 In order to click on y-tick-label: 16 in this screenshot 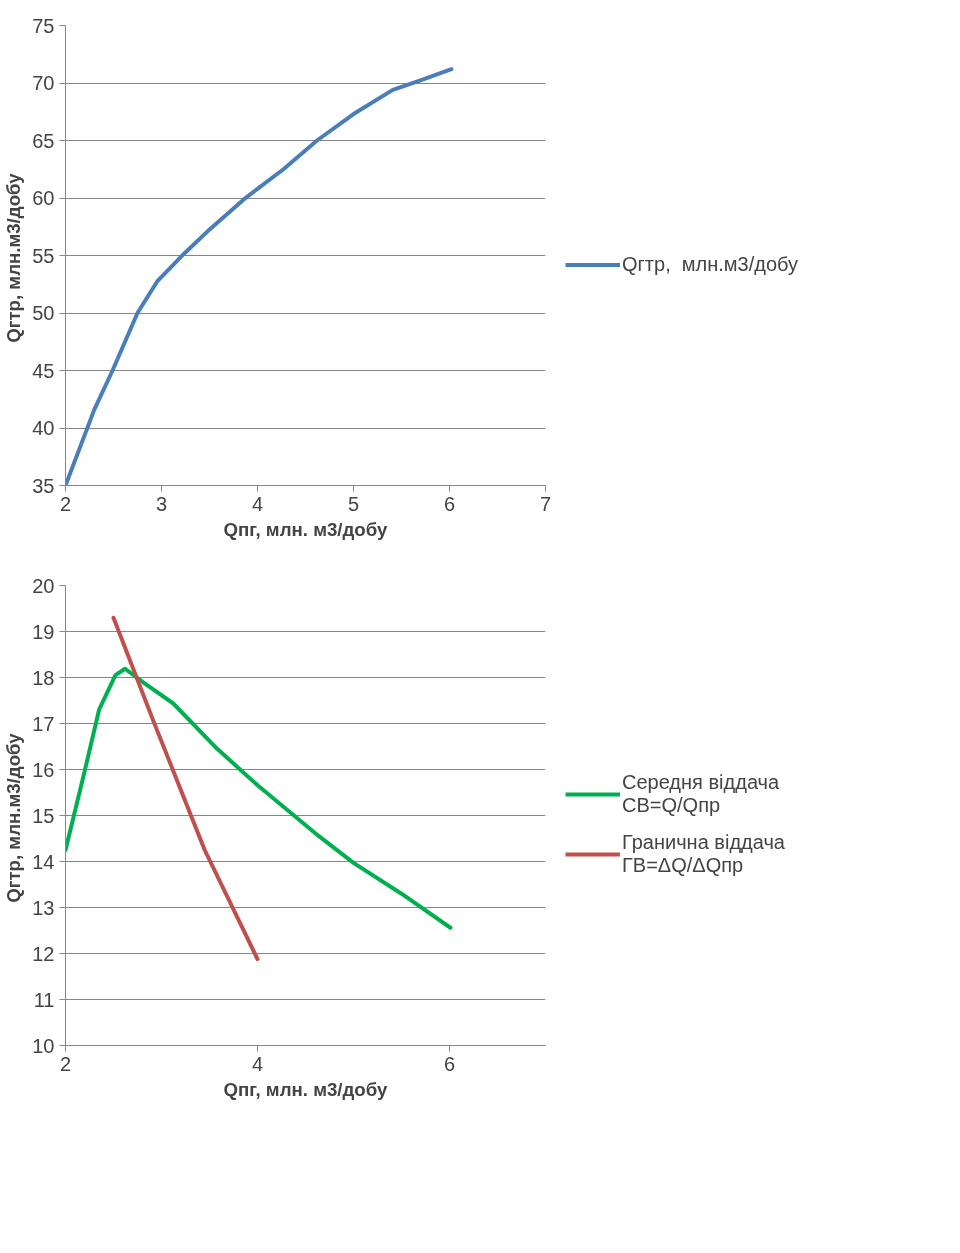, I will do `click(43, 769)`.